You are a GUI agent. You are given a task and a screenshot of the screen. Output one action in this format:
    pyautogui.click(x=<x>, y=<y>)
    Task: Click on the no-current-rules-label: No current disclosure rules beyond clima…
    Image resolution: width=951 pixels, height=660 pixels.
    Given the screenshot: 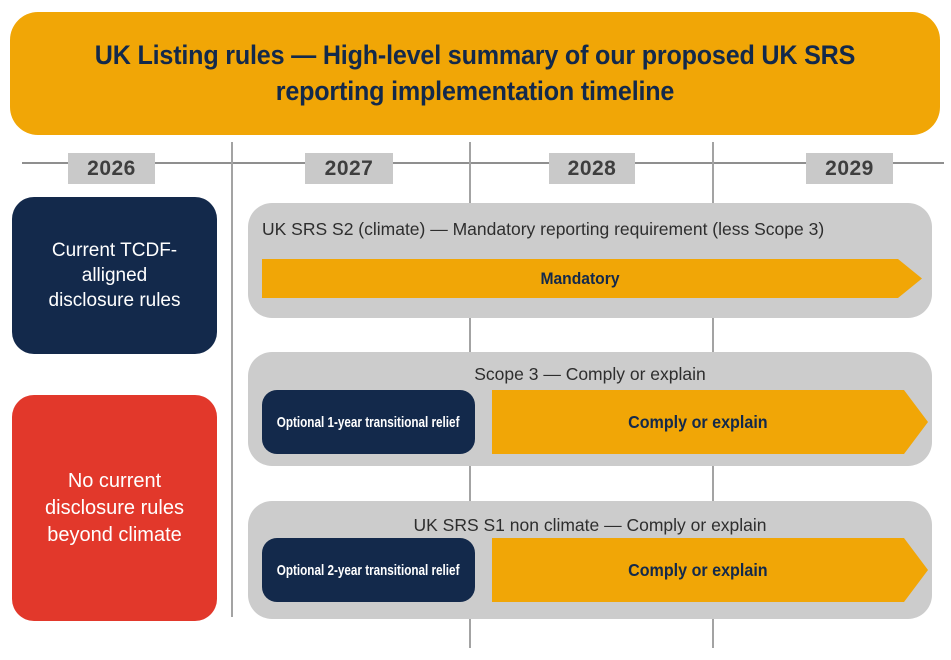 What is the action you would take?
    pyautogui.click(x=114, y=507)
    